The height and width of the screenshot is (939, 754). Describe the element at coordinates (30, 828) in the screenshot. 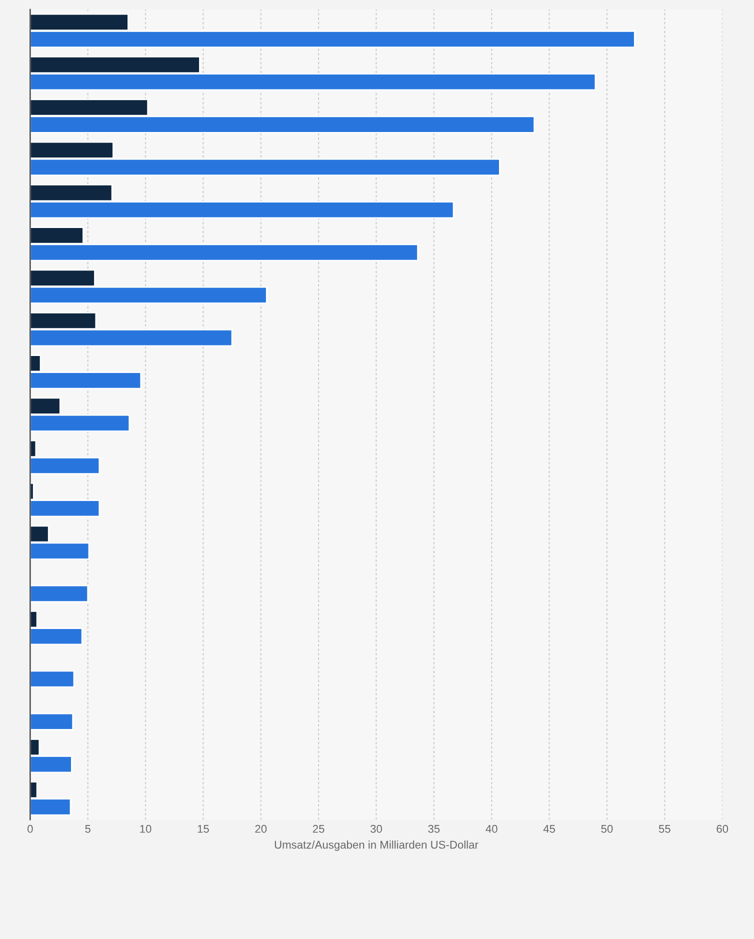

I see `x-tick-label: 0` at that location.